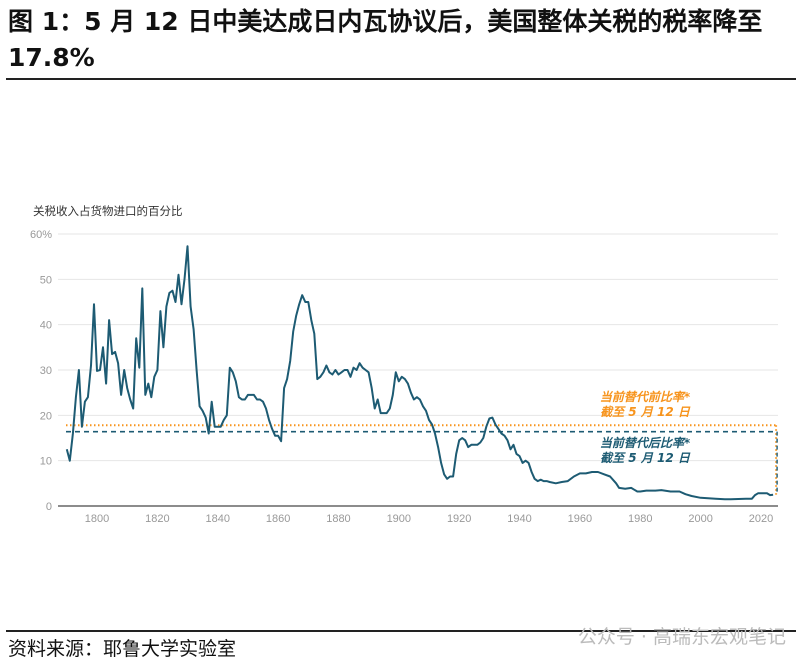 The width and height of the screenshot is (808, 664). What do you see at coordinates (761, 519) in the screenshot?
I see `x-tick-label: 2020` at bounding box center [761, 519].